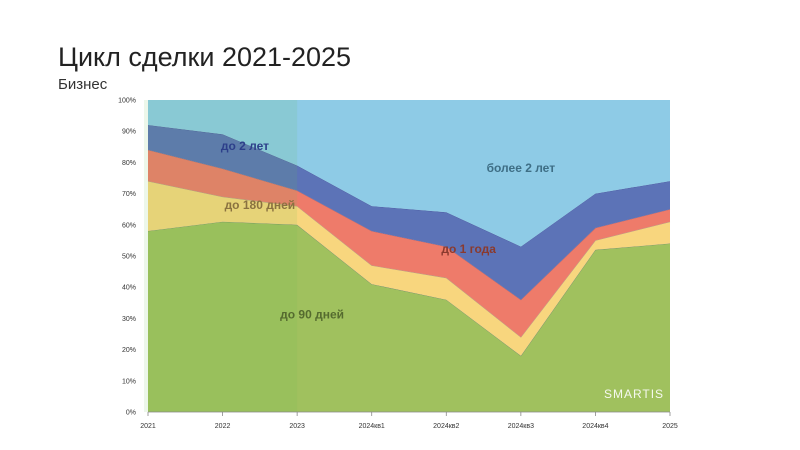  I want to click on watermark-logo: SMARTIS, so click(634, 394).